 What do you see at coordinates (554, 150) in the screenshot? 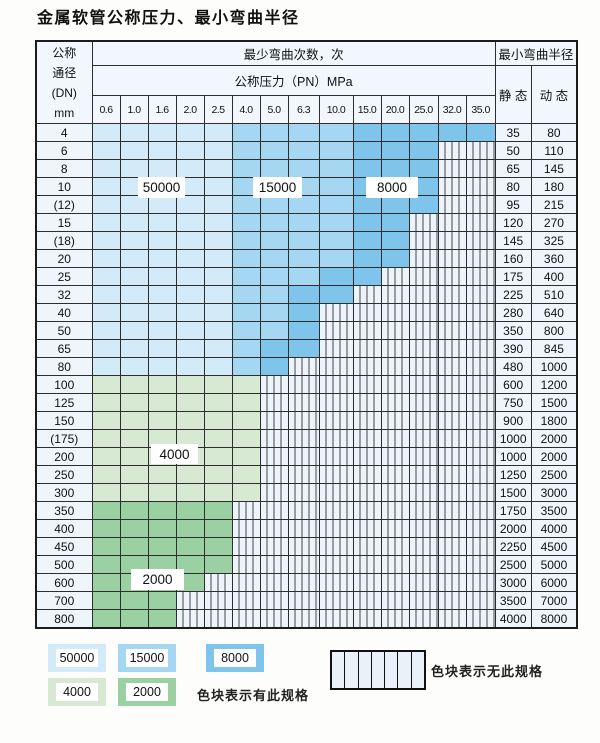
I see `dynamic-radius-cell: 110` at bounding box center [554, 150].